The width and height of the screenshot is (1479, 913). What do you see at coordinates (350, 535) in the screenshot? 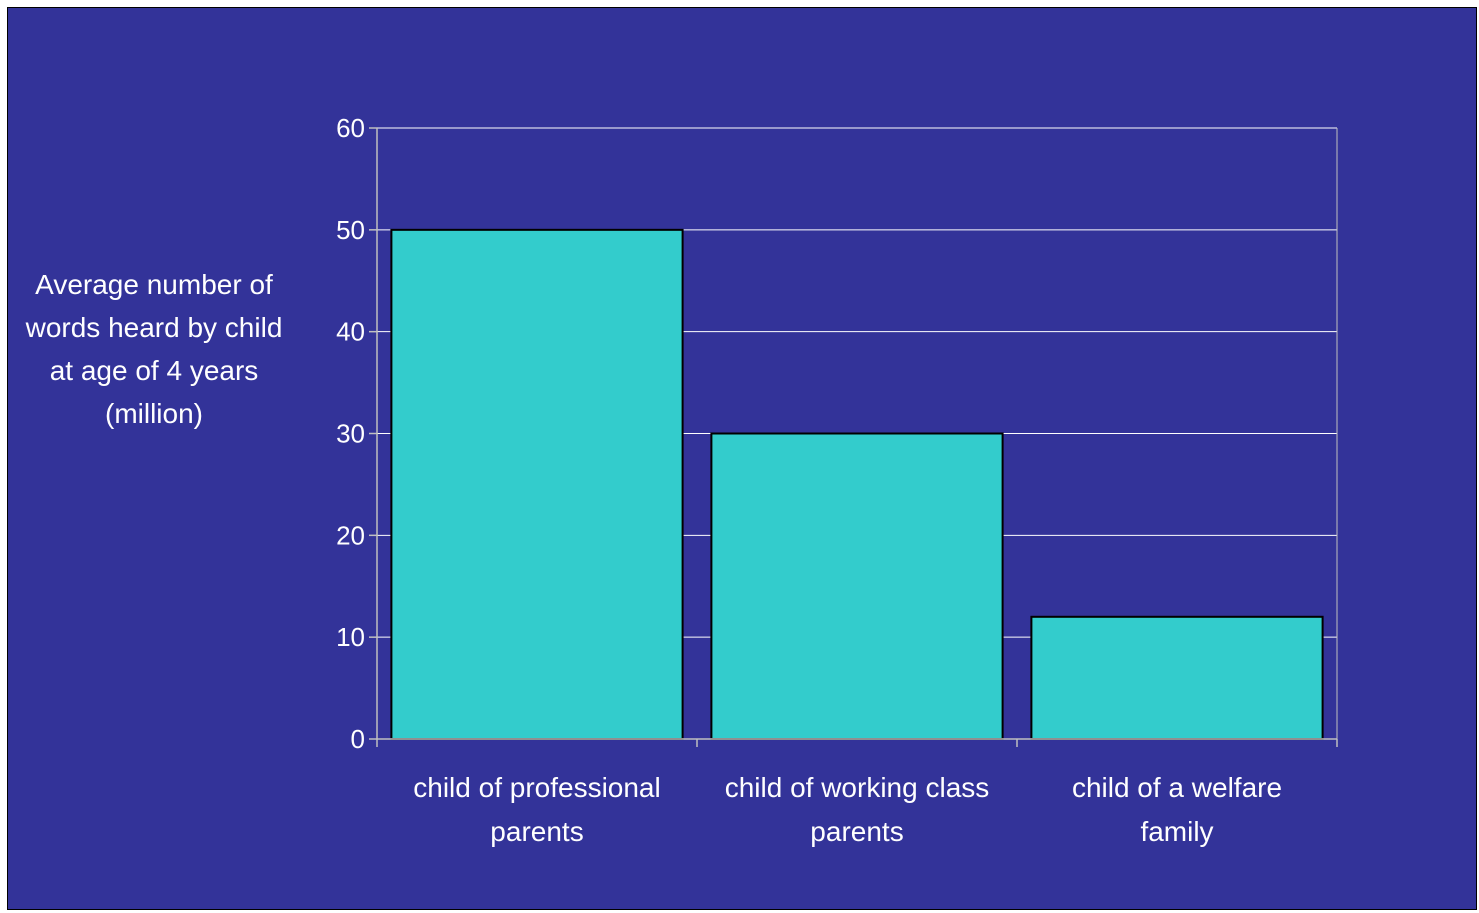
I see `y-tick-label: 20` at bounding box center [350, 535].